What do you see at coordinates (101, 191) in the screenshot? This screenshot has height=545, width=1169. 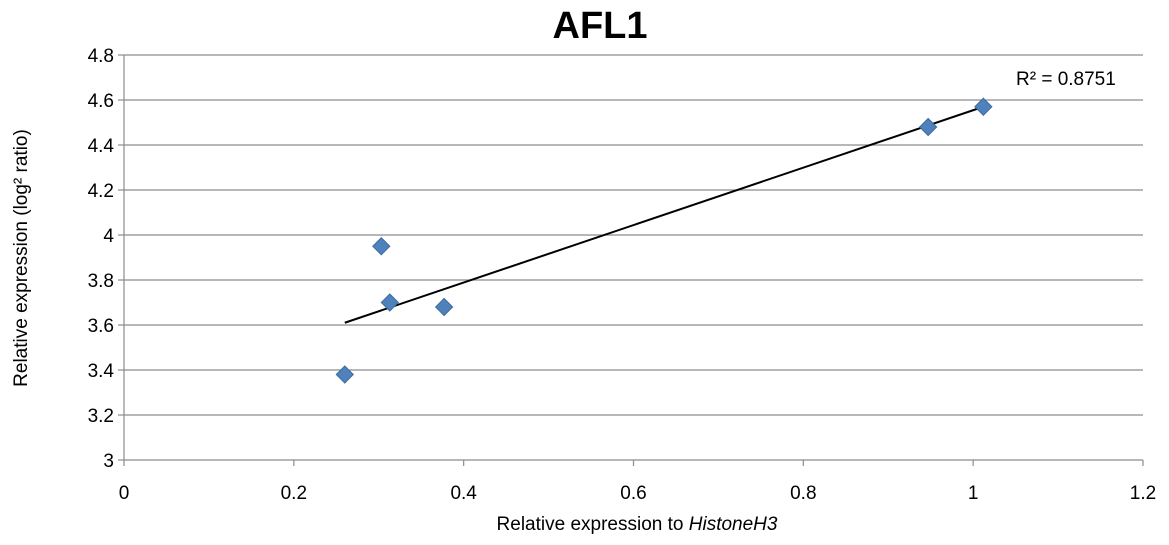 I see `y-tick-label: 4.2` at bounding box center [101, 191].